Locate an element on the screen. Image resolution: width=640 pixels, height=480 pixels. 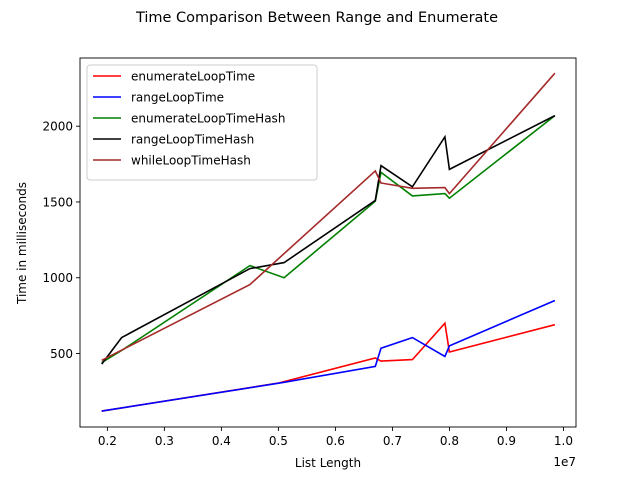
y-axis-label: Time in milliseconds is located at coordinates (22, 243).